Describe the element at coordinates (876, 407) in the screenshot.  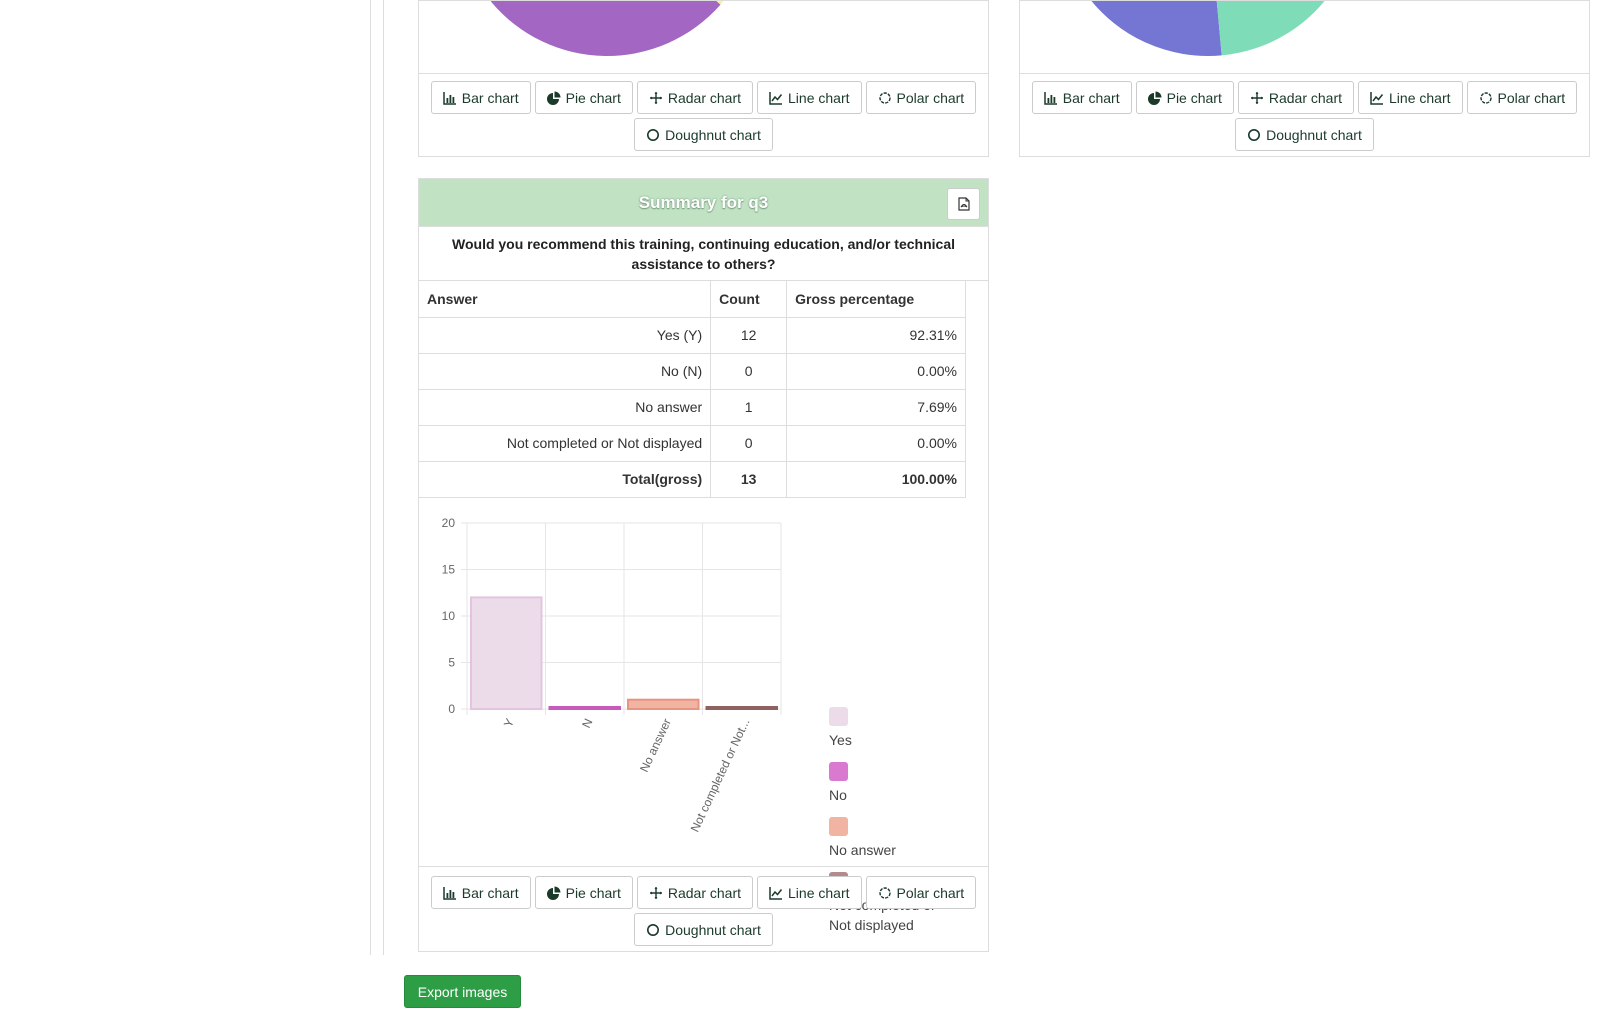
I see `percentage-cell: 7.69%` at that location.